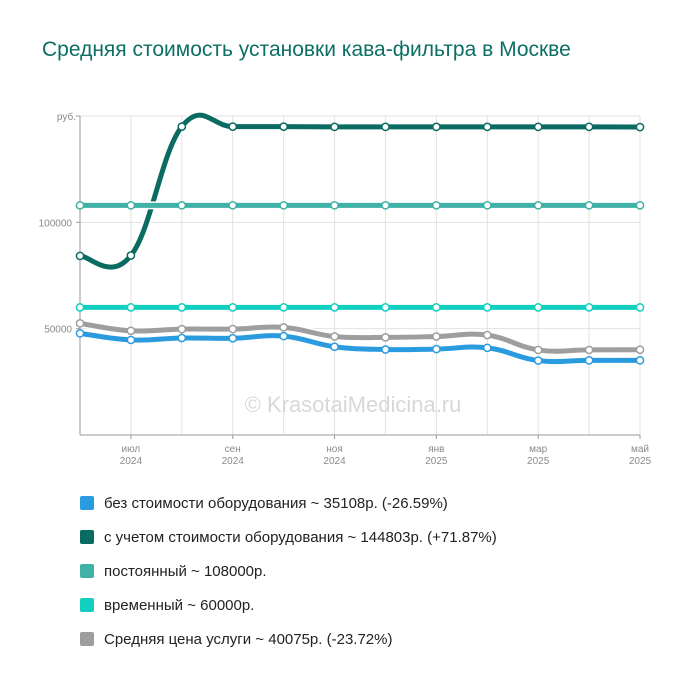 The image size is (700, 680). What do you see at coordinates (185, 571) in the screenshot?
I see `legend-label: постоянный ~ 108000р.` at bounding box center [185, 571].